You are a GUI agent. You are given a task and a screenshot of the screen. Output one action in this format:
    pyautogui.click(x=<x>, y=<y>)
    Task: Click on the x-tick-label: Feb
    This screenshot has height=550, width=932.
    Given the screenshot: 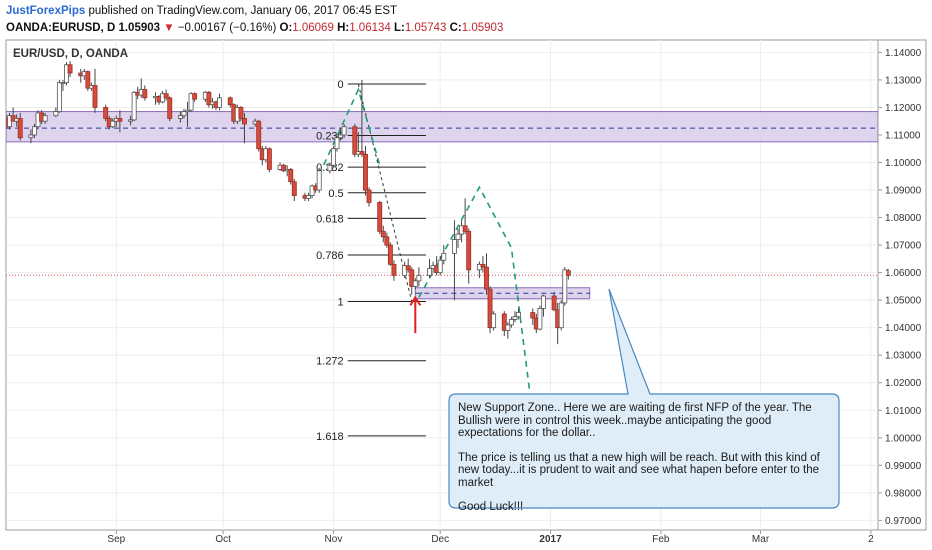 What is the action you would take?
    pyautogui.click(x=661, y=539)
    